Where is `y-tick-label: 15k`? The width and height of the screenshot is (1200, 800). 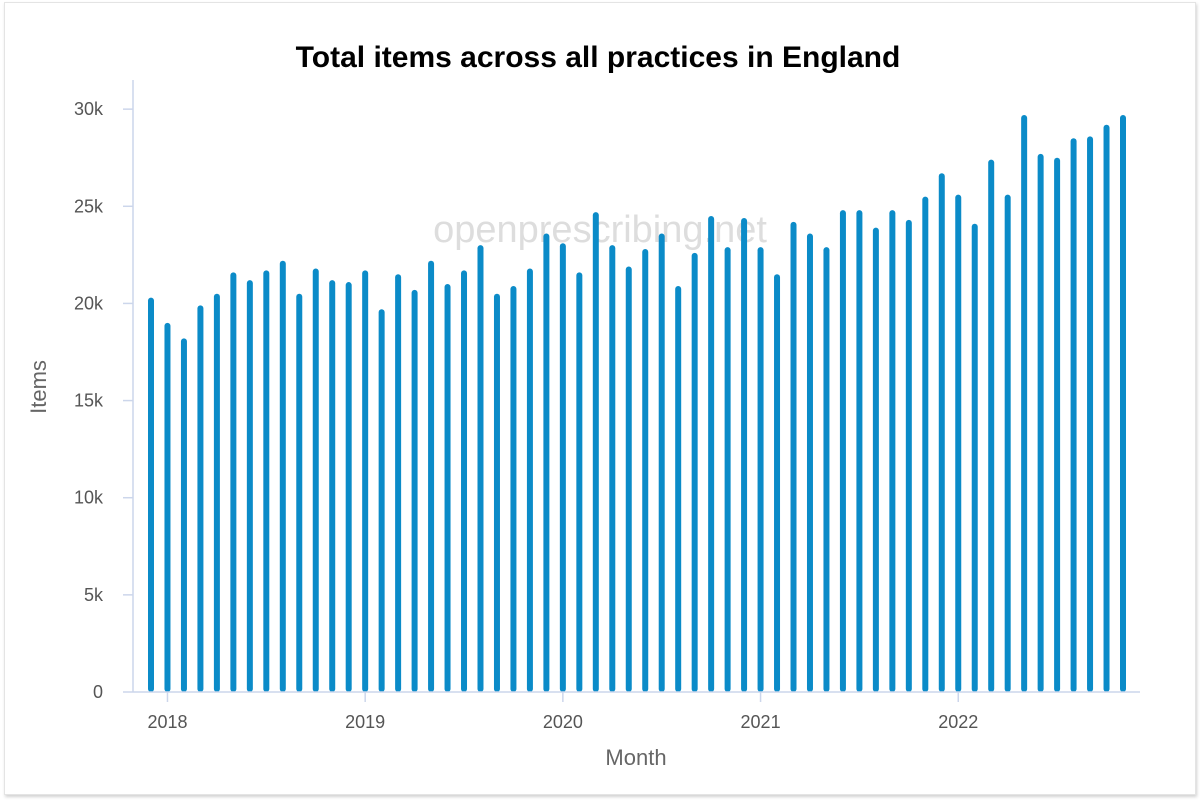 y-tick-label: 15k is located at coordinates (89, 401).